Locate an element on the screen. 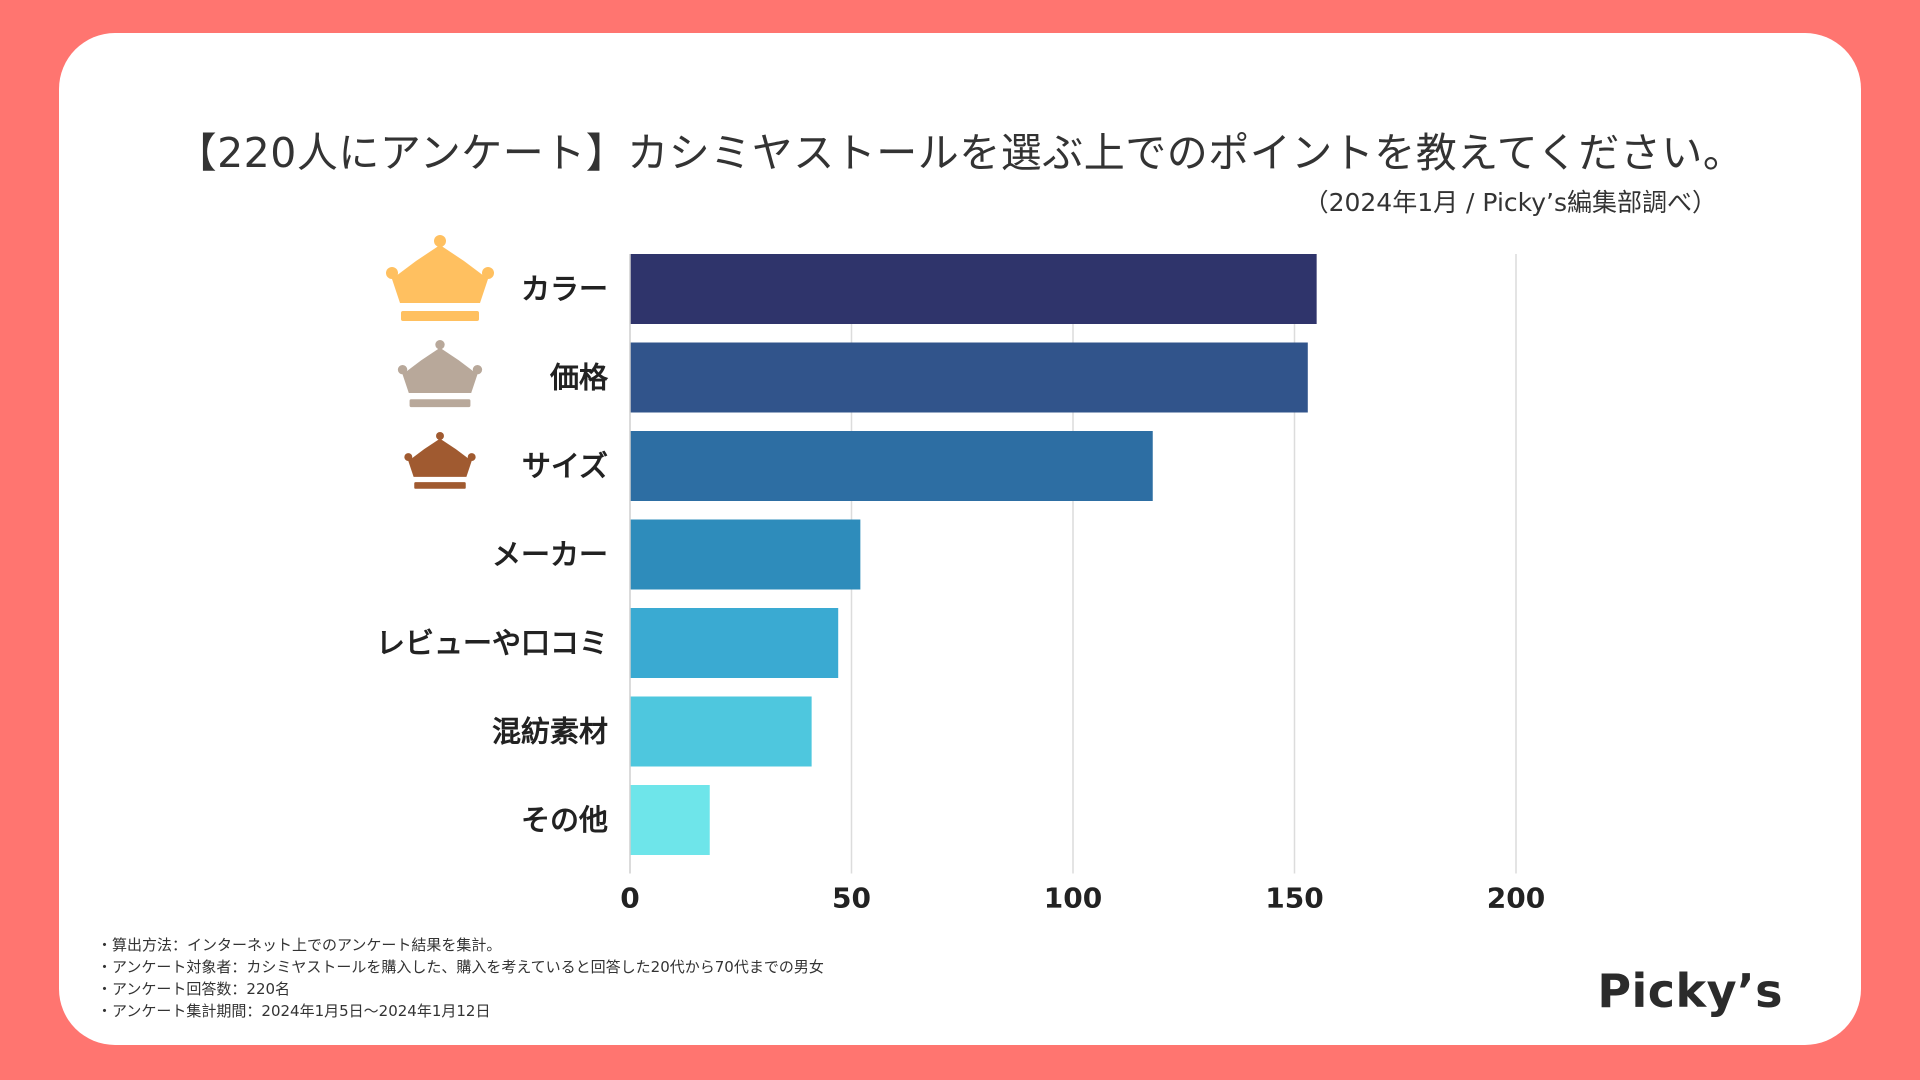 This screenshot has width=1920, height=1080. chart-subtitle: （2024年1月 / Picky’s編集部調べ） is located at coordinates (1510, 202).